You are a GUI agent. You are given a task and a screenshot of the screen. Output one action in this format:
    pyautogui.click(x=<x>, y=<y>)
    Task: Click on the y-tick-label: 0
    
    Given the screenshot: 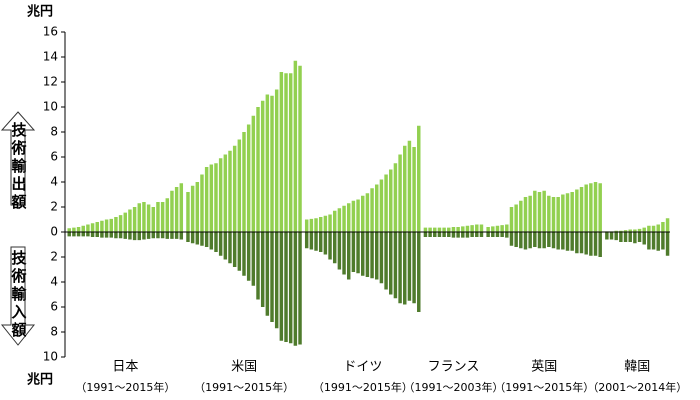 What is the action you would take?
    pyautogui.click(x=54, y=232)
    